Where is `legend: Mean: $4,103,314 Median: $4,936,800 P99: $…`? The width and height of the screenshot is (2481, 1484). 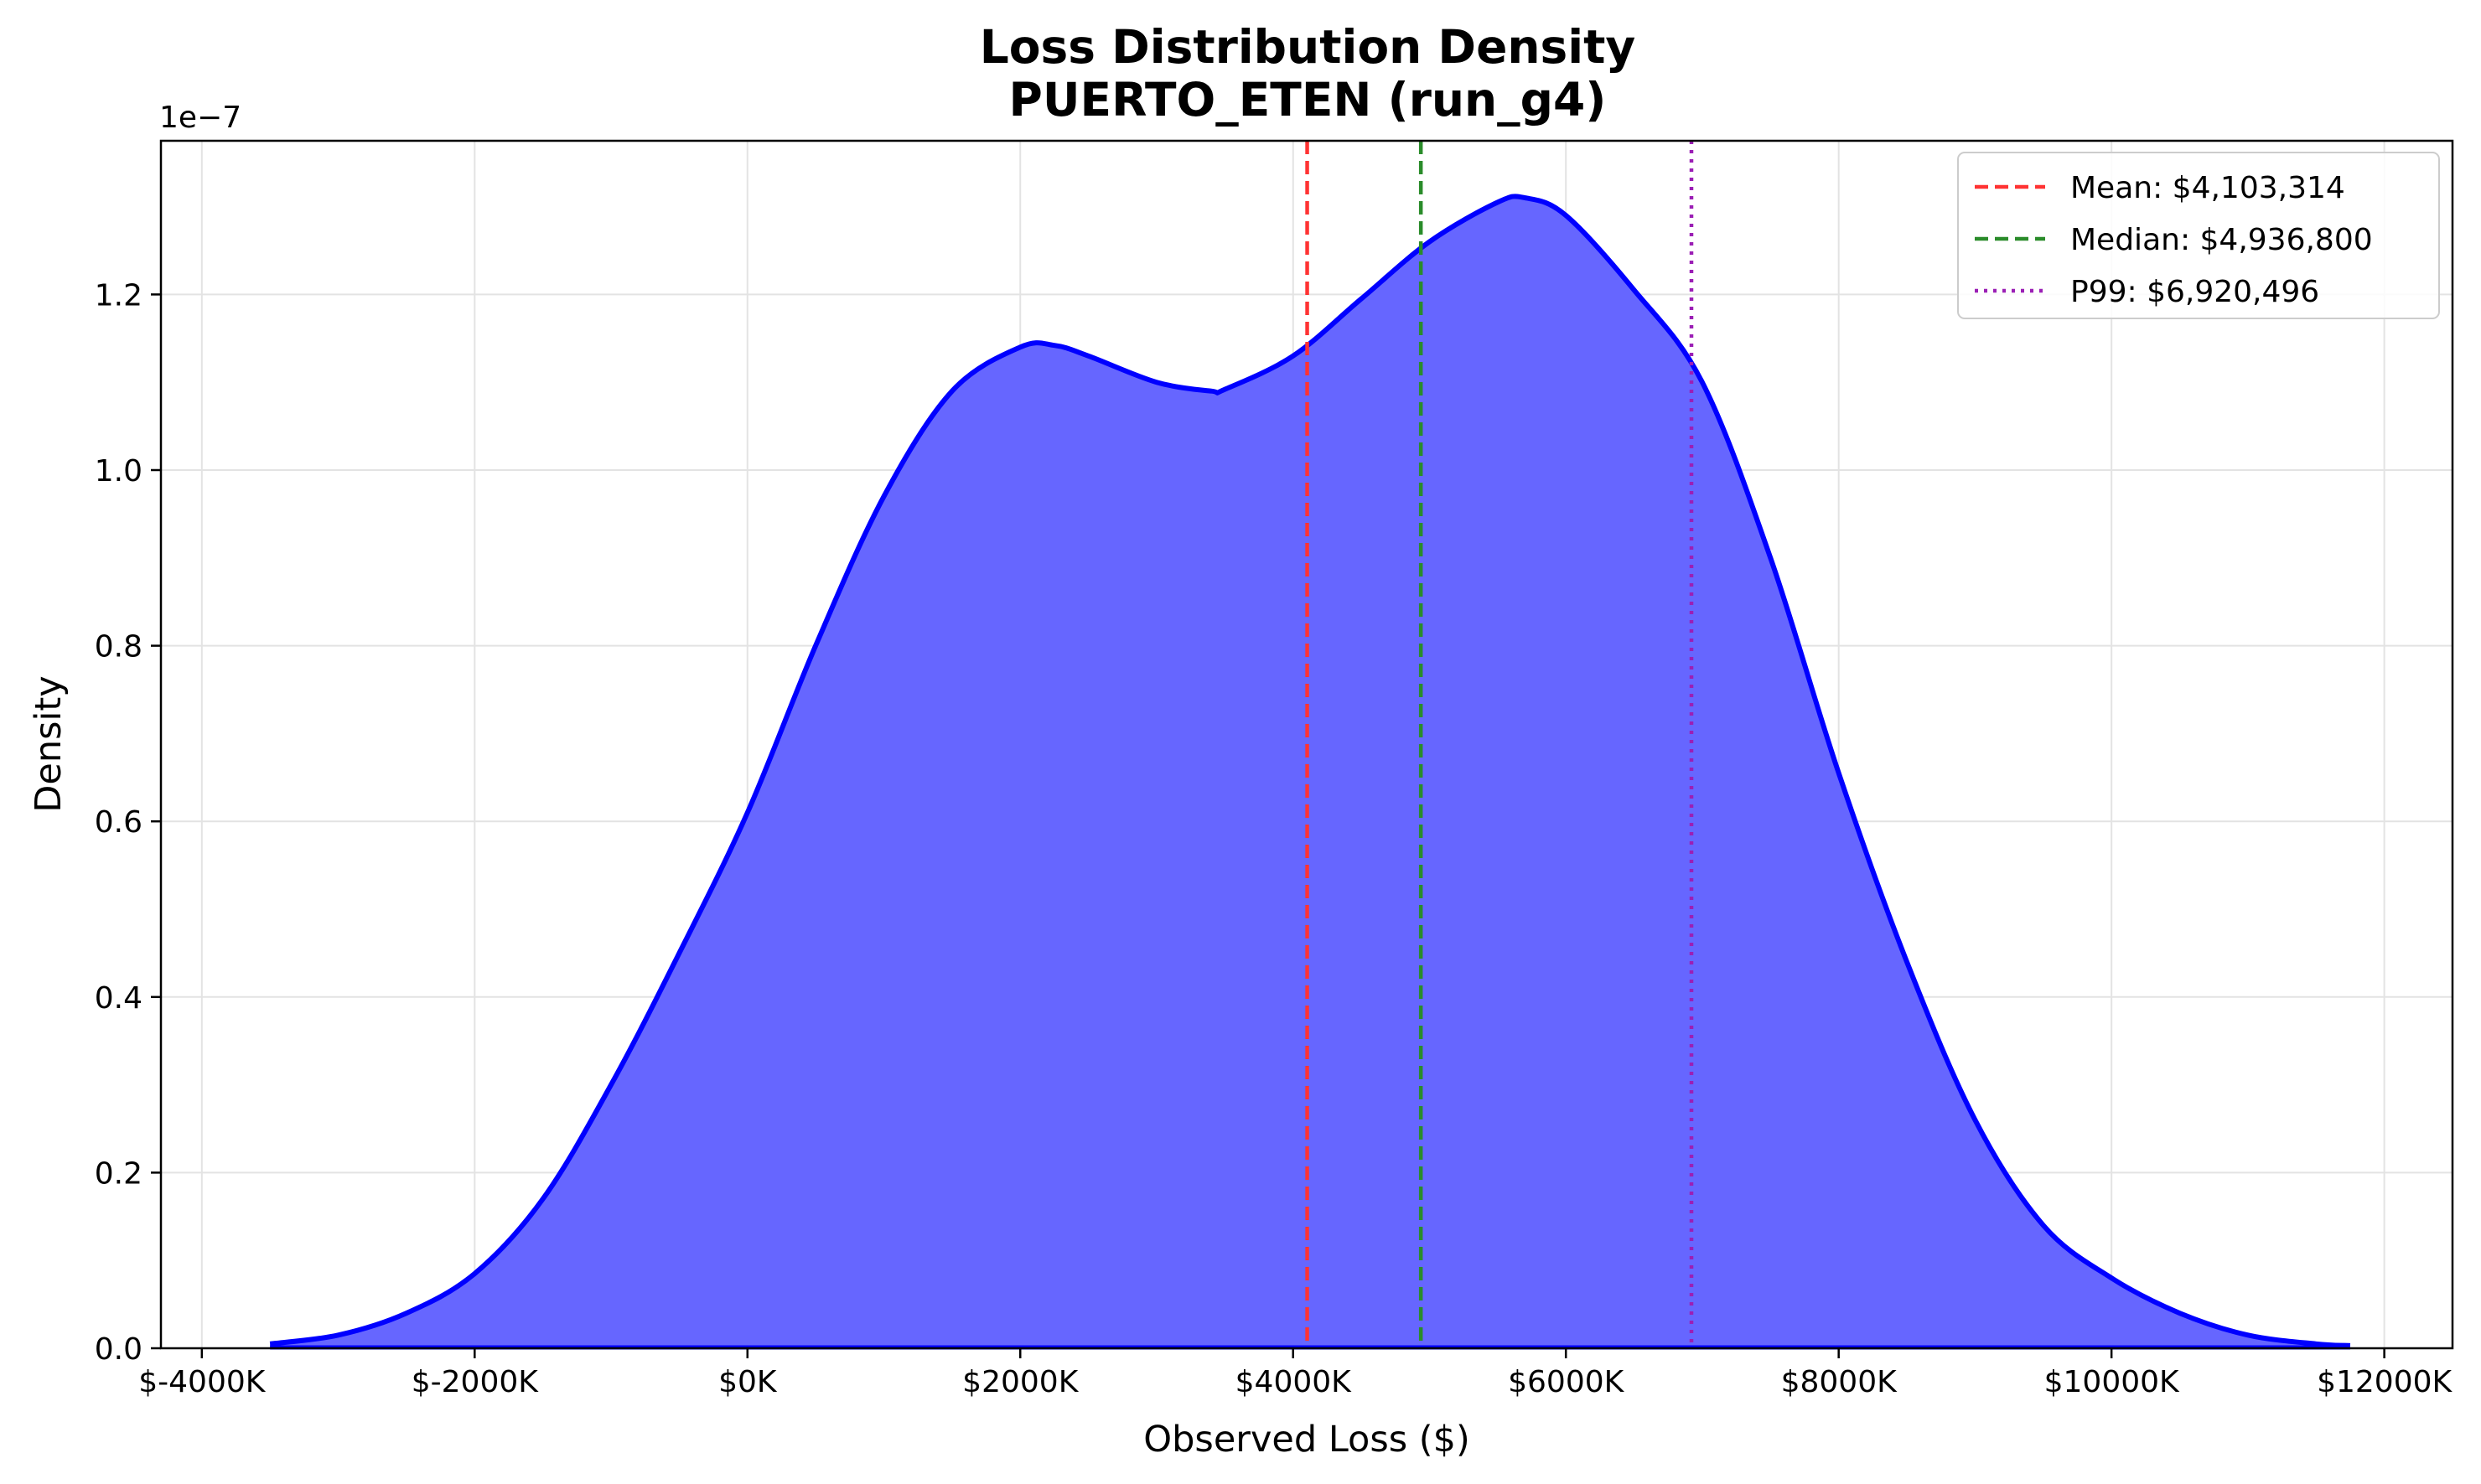
legend: Mean: $4,103,314 Median: $4,936,800 P99: $… is located at coordinates (2198, 236).